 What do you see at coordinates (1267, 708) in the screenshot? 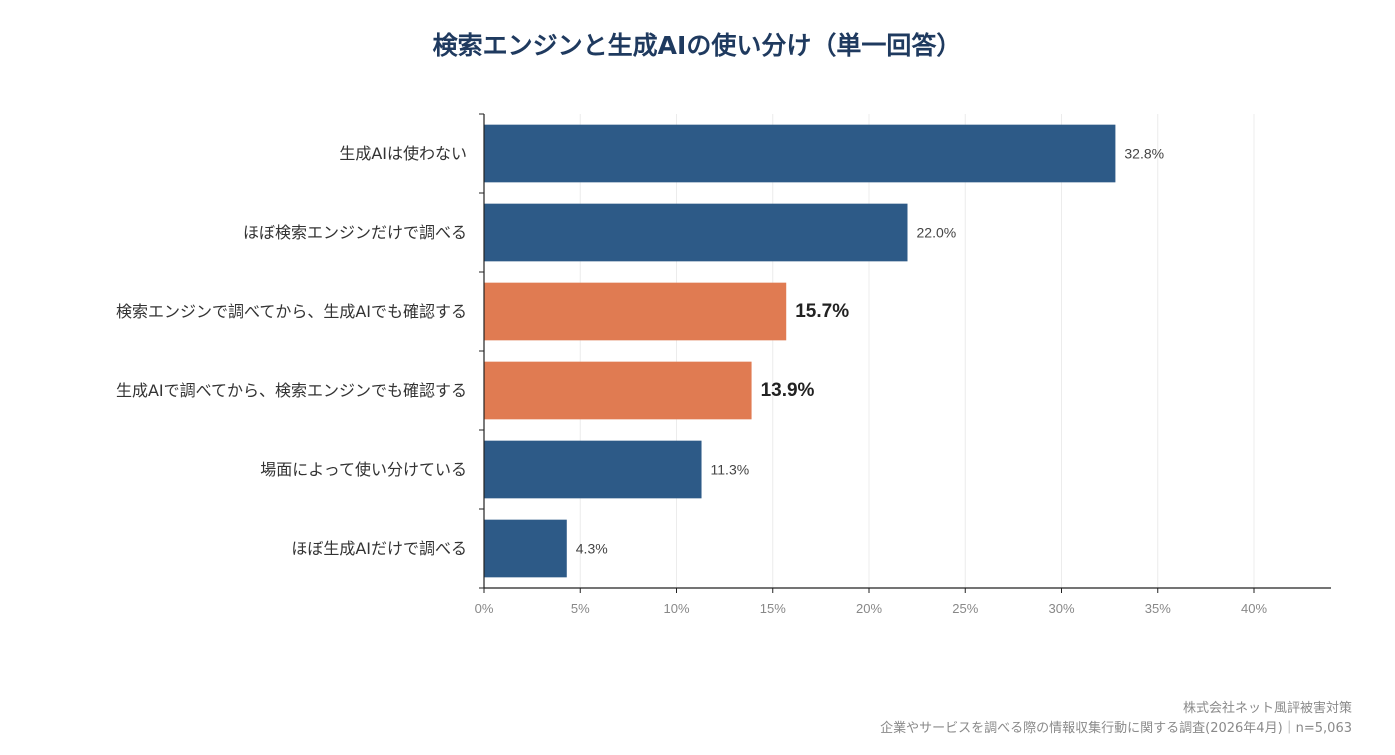
I see `footer-publisher: 株式会社ネット風評被害対策` at bounding box center [1267, 708].